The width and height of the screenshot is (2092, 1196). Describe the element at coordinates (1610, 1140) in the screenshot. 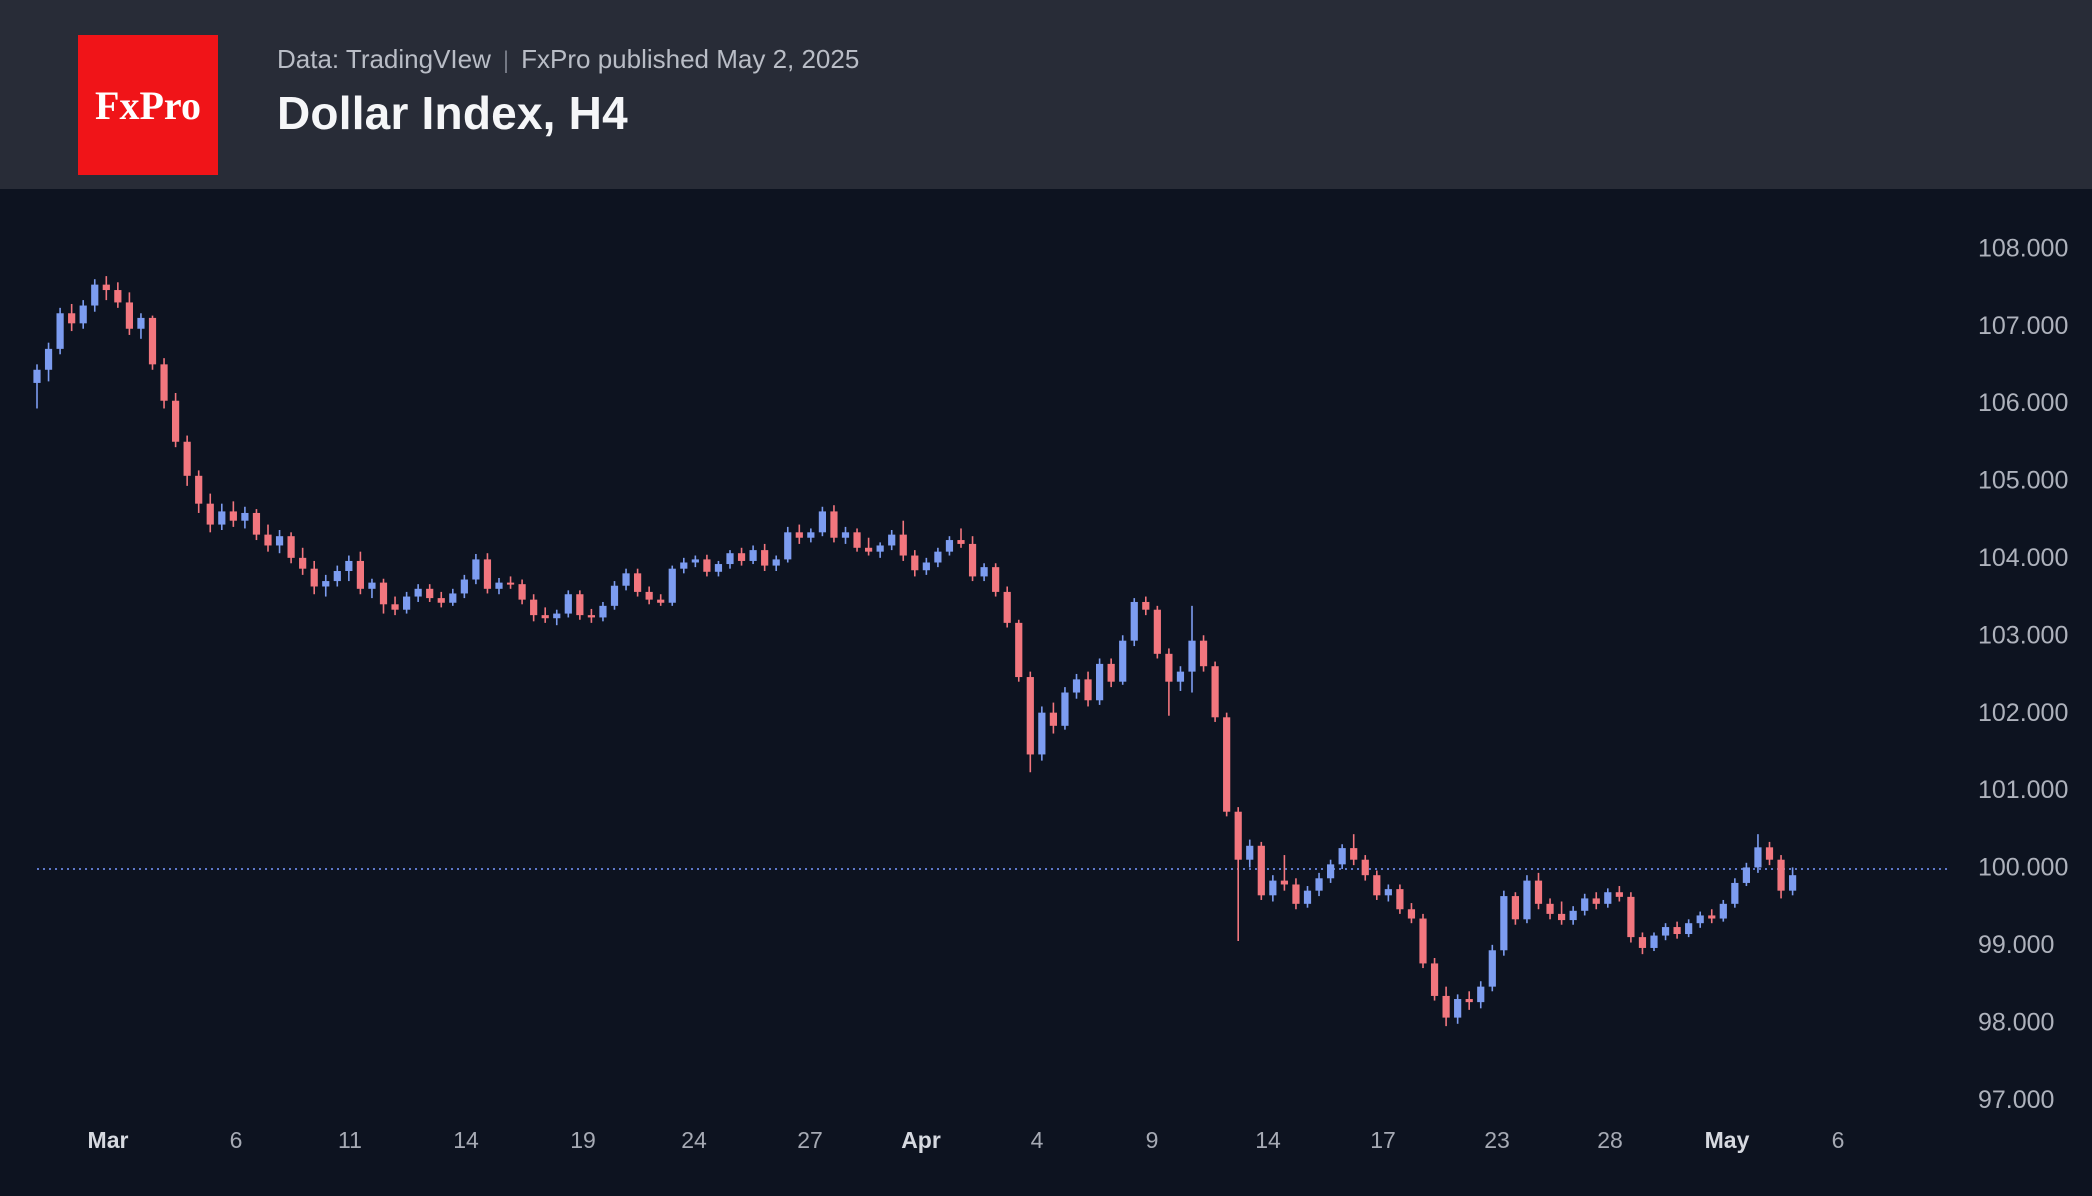

I see `x-axis-label: 28` at that location.